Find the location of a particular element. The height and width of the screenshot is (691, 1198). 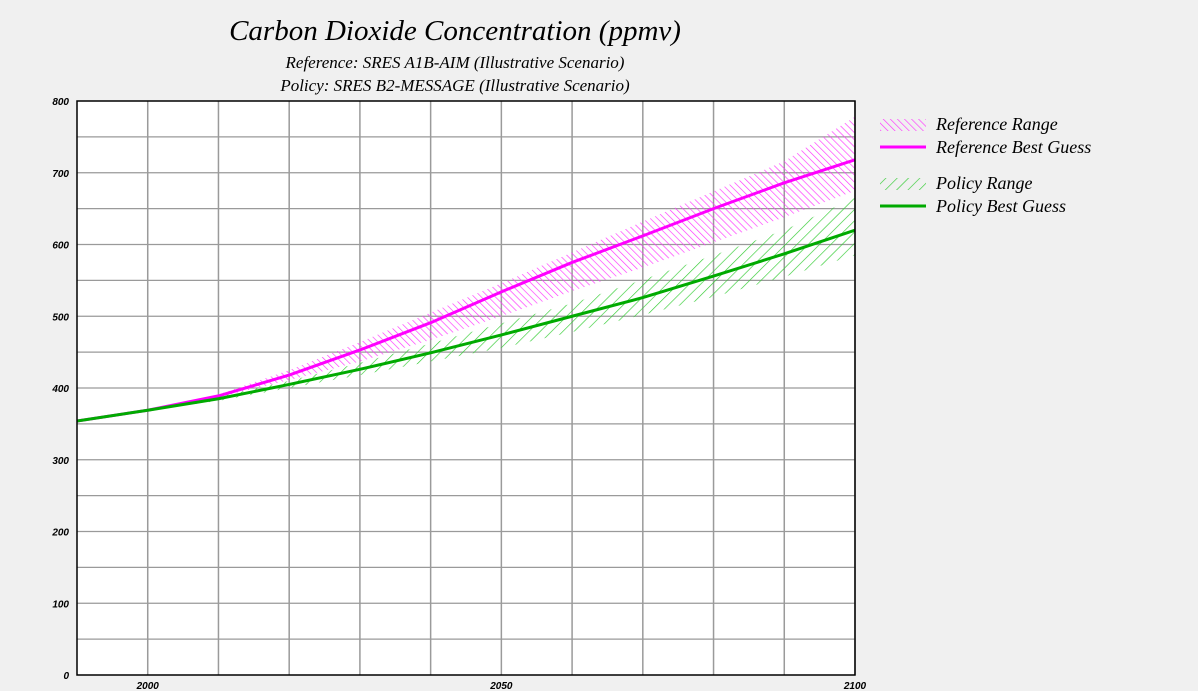

x-tick-label: 2050 is located at coordinates (501, 686).